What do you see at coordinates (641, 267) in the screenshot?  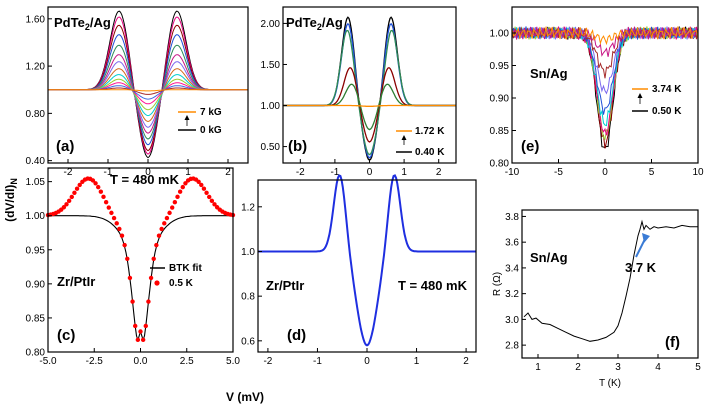 I see `panel-f-annotation: 3.7 K` at bounding box center [641, 267].